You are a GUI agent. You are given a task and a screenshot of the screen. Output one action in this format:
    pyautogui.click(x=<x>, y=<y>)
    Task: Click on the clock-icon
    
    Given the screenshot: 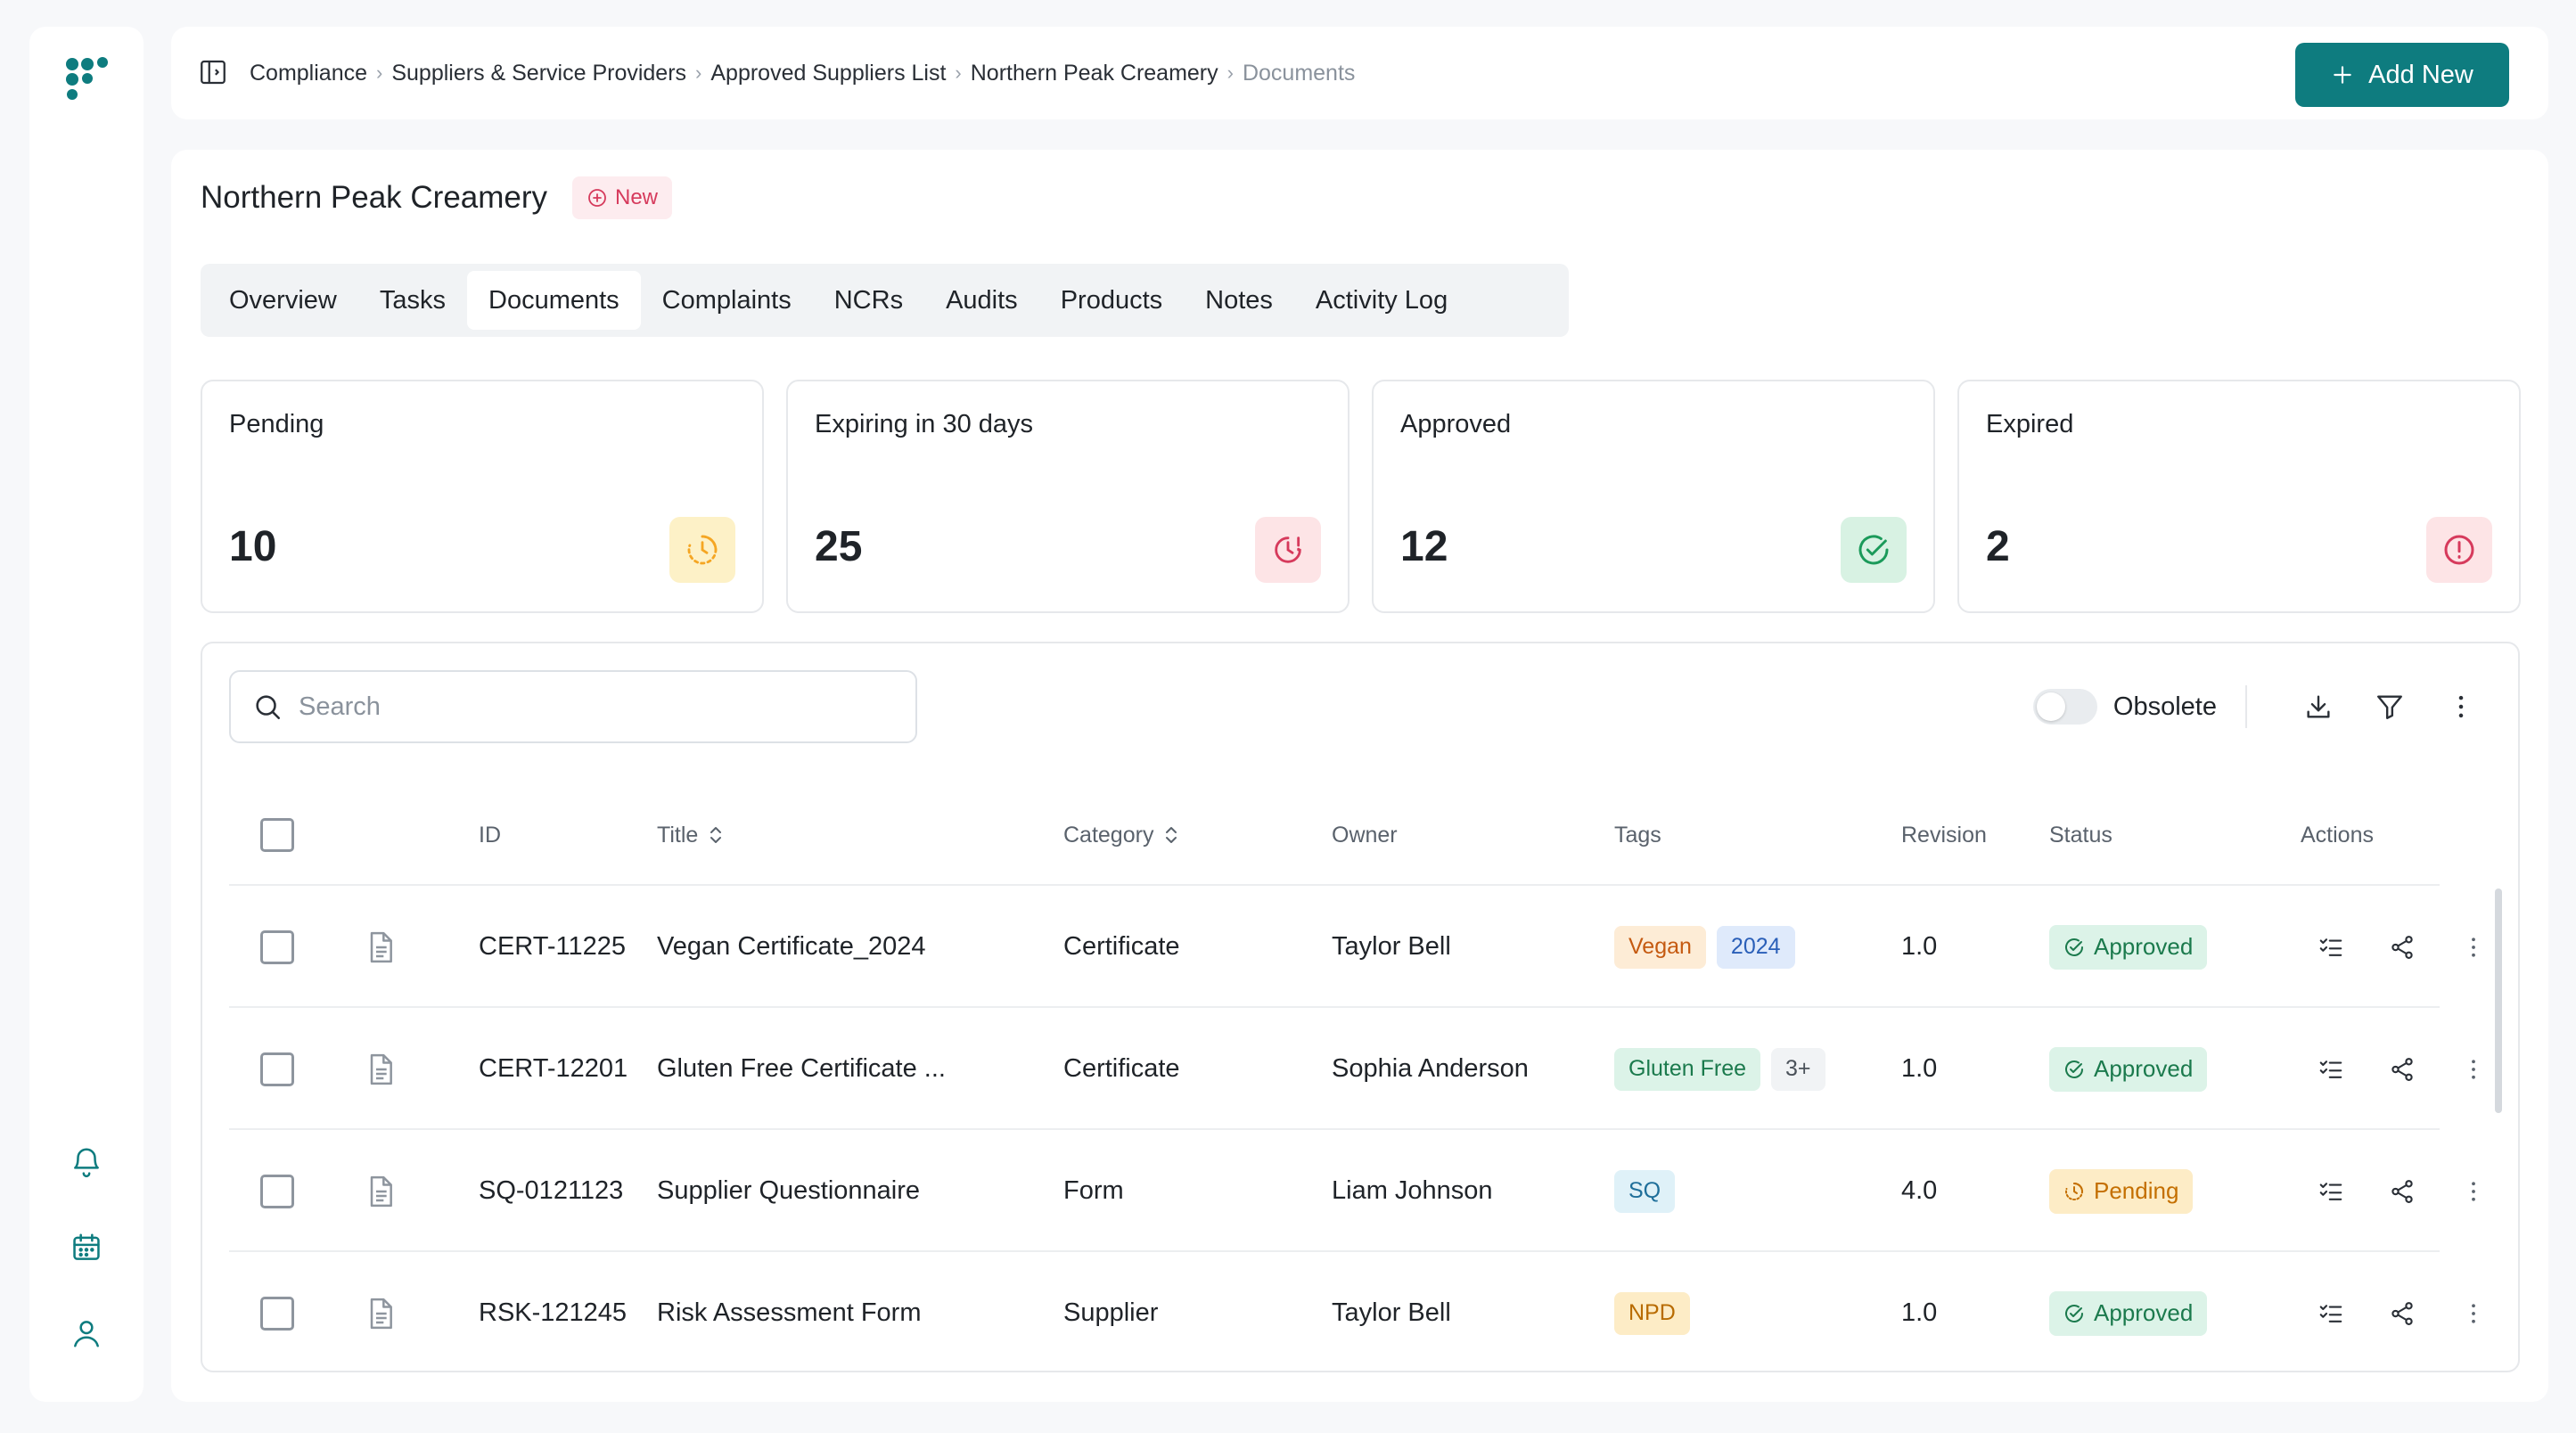 What is the action you would take?
    pyautogui.click(x=702, y=550)
    